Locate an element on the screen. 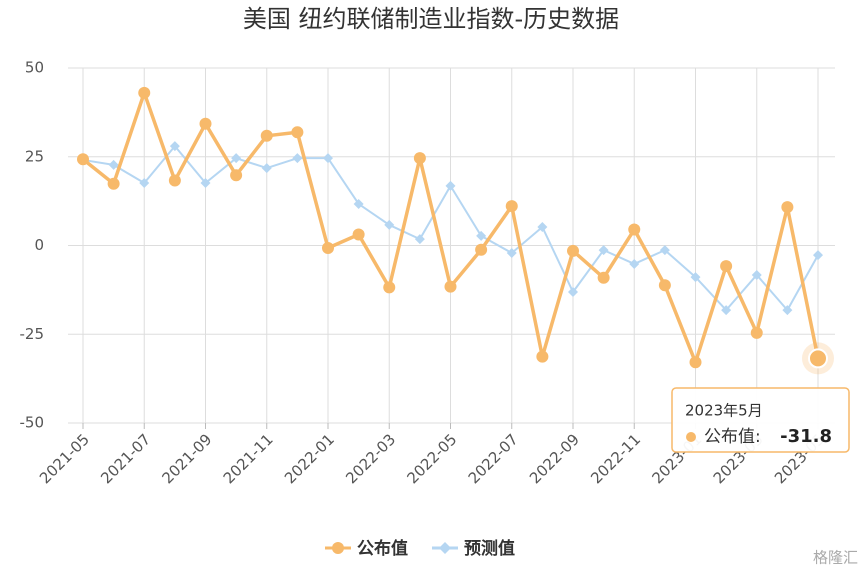 This screenshot has height=576, width=863. tooltip-box is located at coordinates (760, 420).